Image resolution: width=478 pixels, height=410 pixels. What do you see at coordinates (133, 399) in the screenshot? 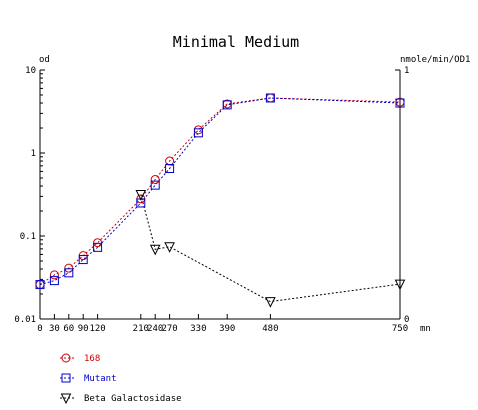
I see `legend-label: Beta Galactosidase` at bounding box center [133, 399].